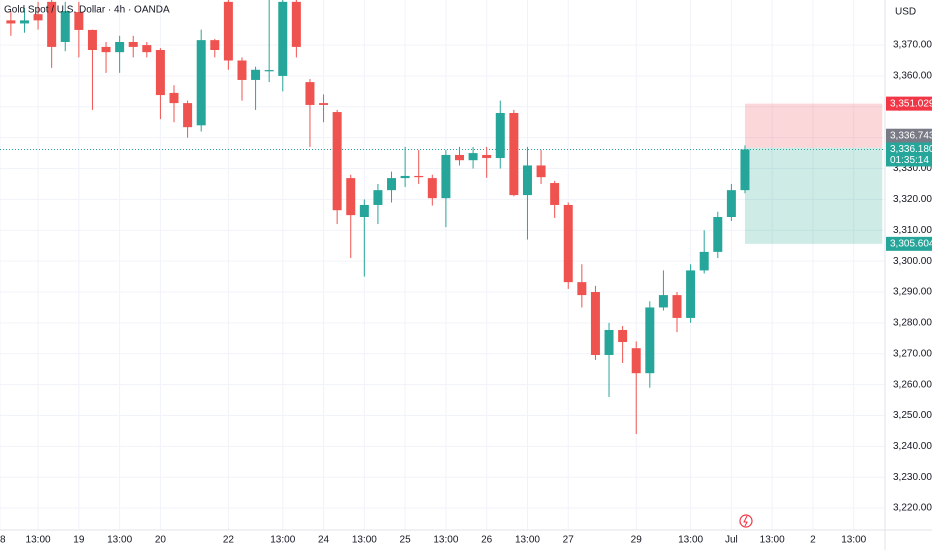  Describe the element at coordinates (912, 45) in the screenshot. I see `y-tick-label: 3,370.000` at that location.